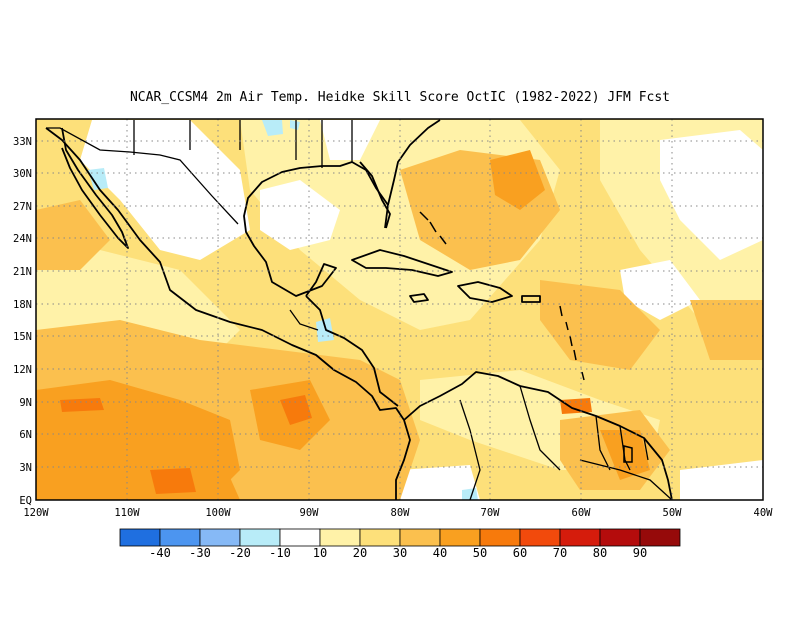 The width and height of the screenshot is (800, 618). Describe the element at coordinates (360, 553) in the screenshot. I see `colorbar-label: 20` at that location.